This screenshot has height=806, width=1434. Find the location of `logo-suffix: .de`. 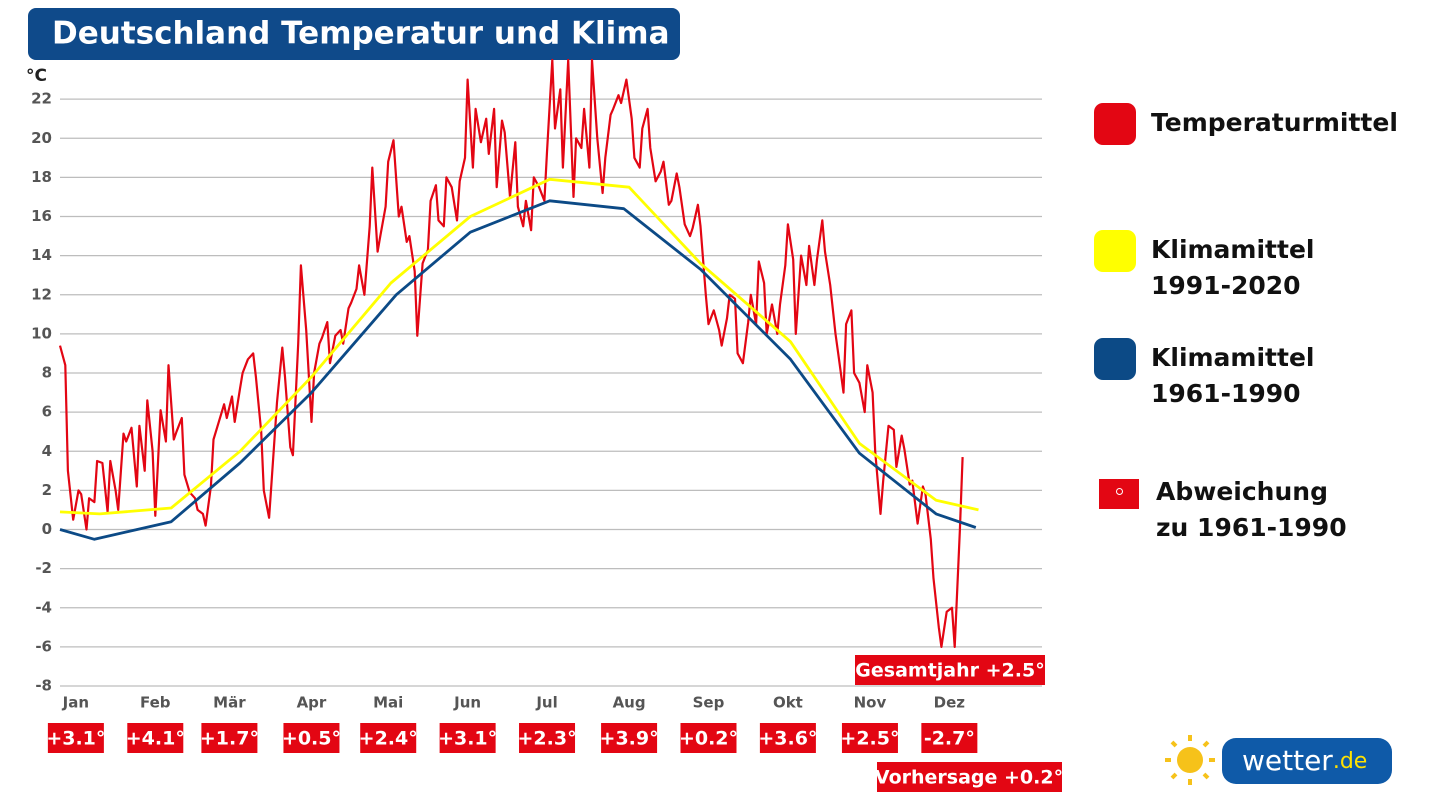

logo-suffix: .de is located at coordinates (1350, 761).